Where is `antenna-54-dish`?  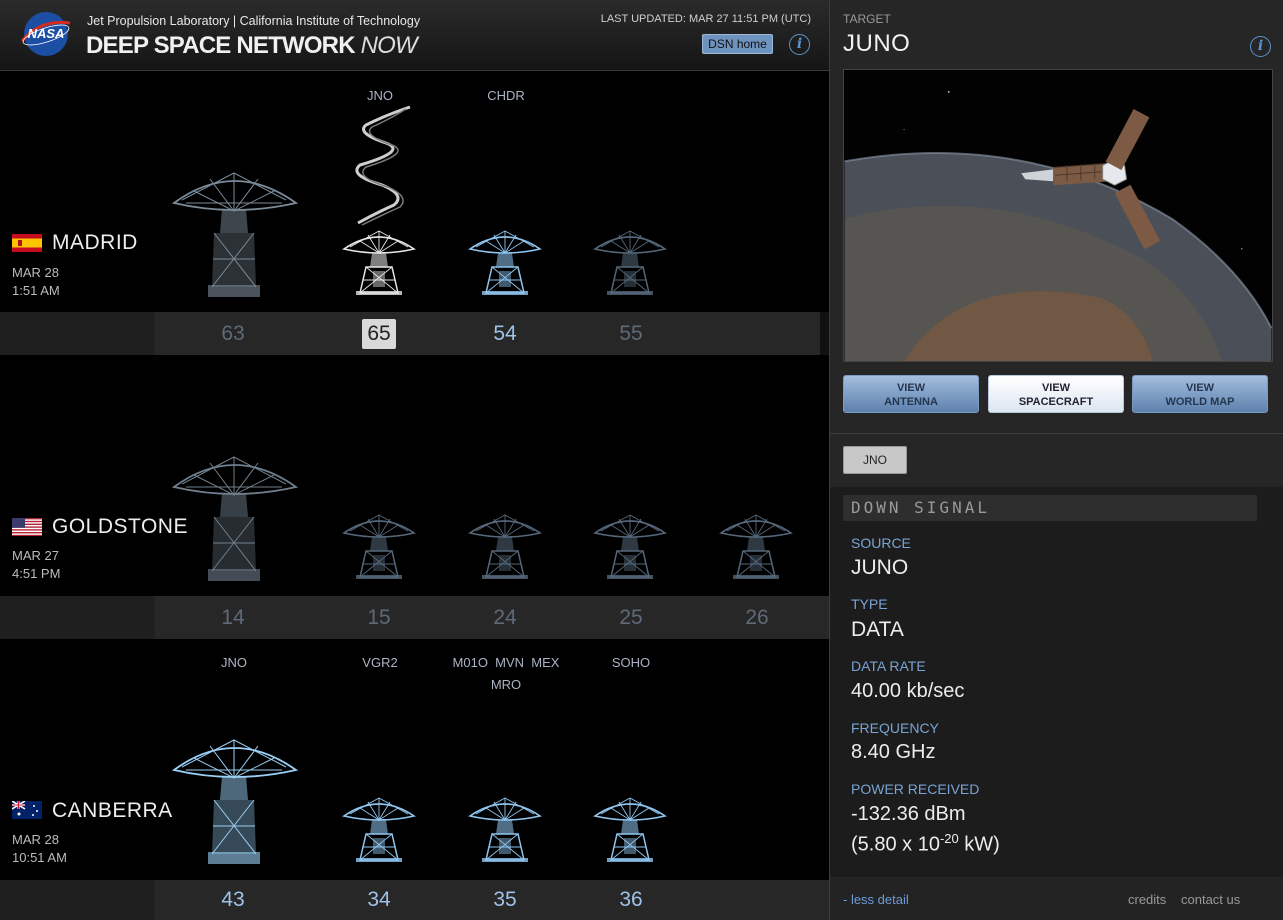
antenna-54-dish is located at coordinates (505, 262).